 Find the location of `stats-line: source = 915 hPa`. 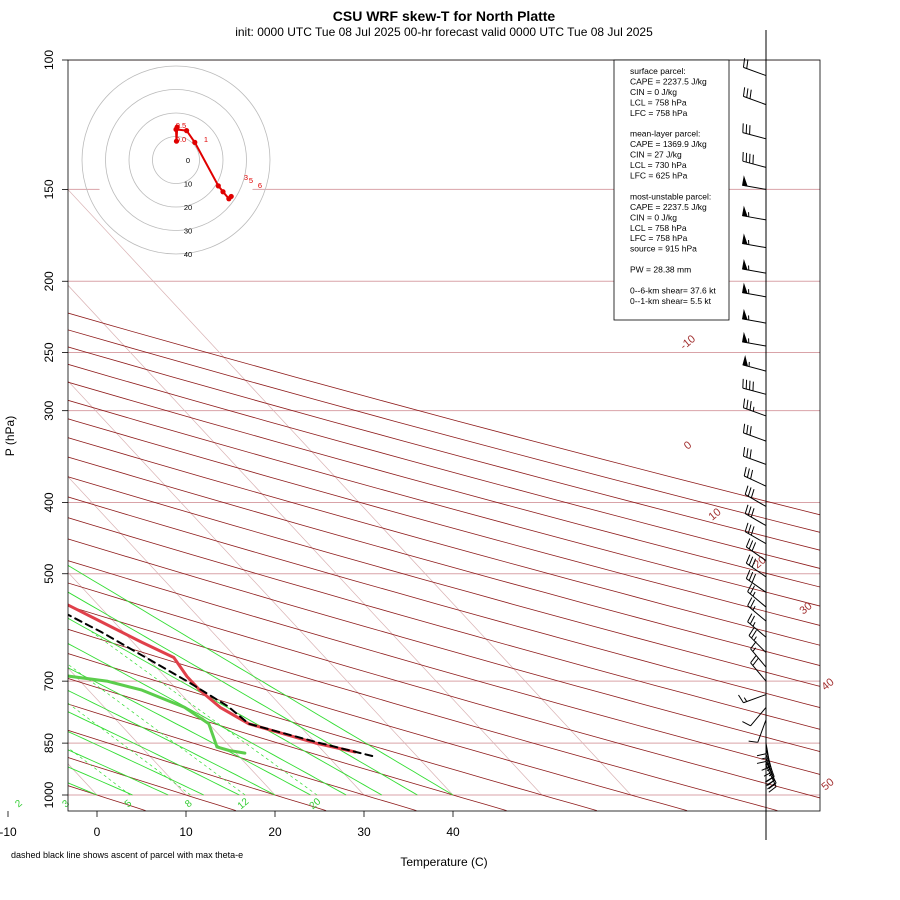

stats-line: source = 915 hPa is located at coordinates (663, 249).